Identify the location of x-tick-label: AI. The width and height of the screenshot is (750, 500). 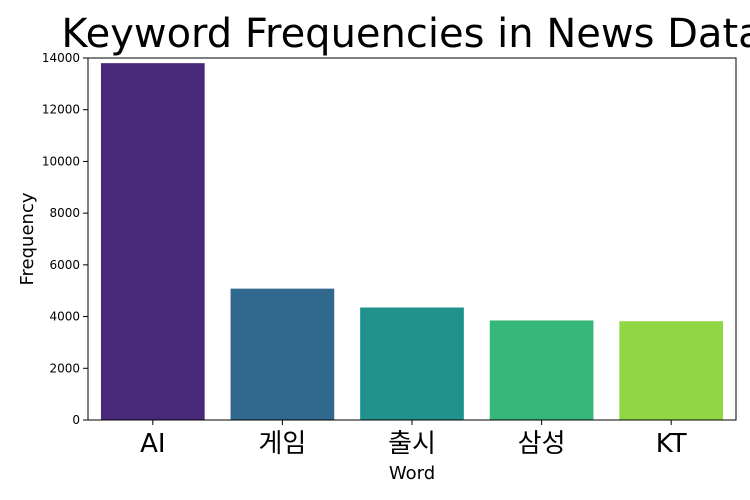
(152, 444).